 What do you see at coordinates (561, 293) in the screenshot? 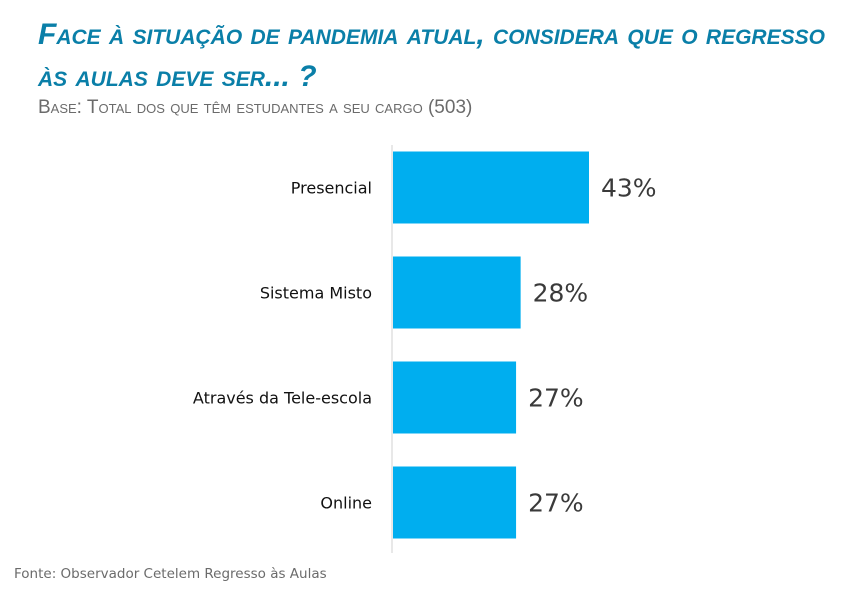
I see `value-label: 28%` at bounding box center [561, 293].